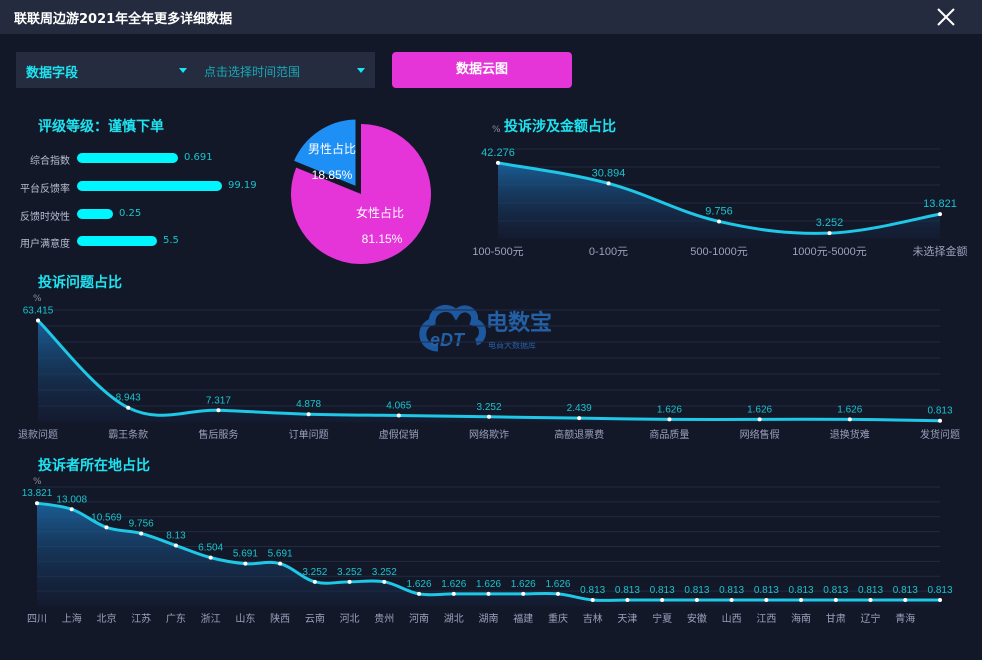 The height and width of the screenshot is (660, 982). I want to click on rating-value: 0.691, so click(198, 157).